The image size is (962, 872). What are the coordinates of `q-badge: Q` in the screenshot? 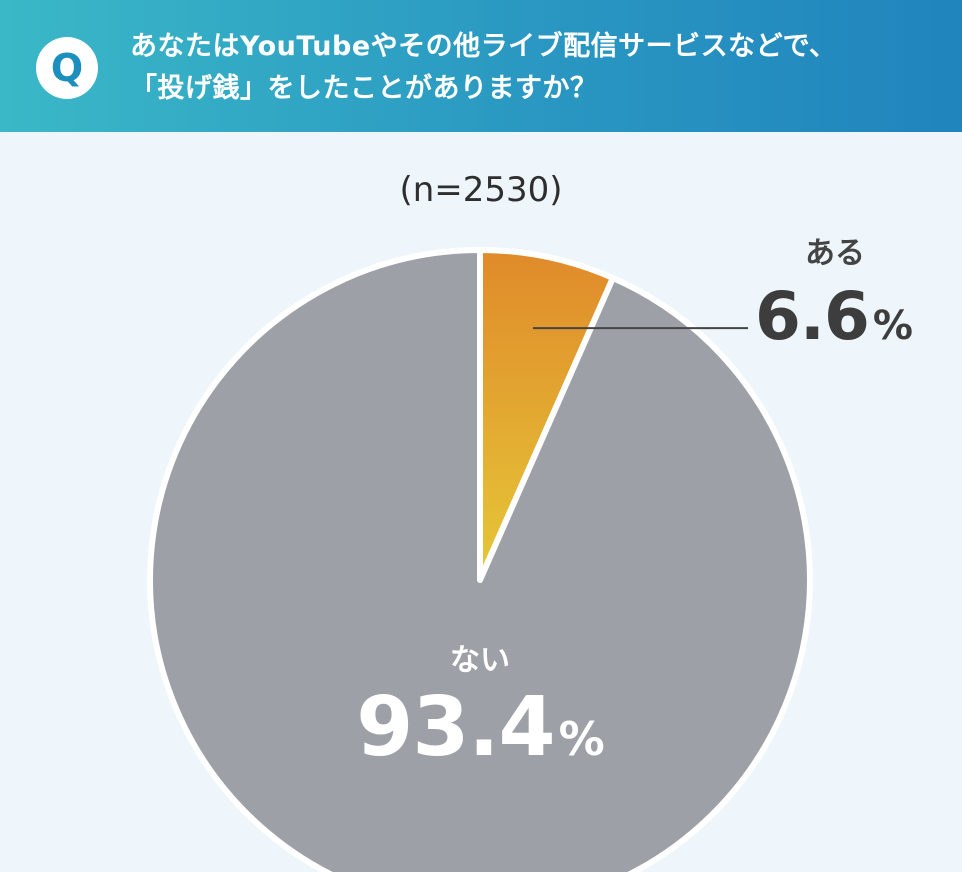 It's located at (67, 68).